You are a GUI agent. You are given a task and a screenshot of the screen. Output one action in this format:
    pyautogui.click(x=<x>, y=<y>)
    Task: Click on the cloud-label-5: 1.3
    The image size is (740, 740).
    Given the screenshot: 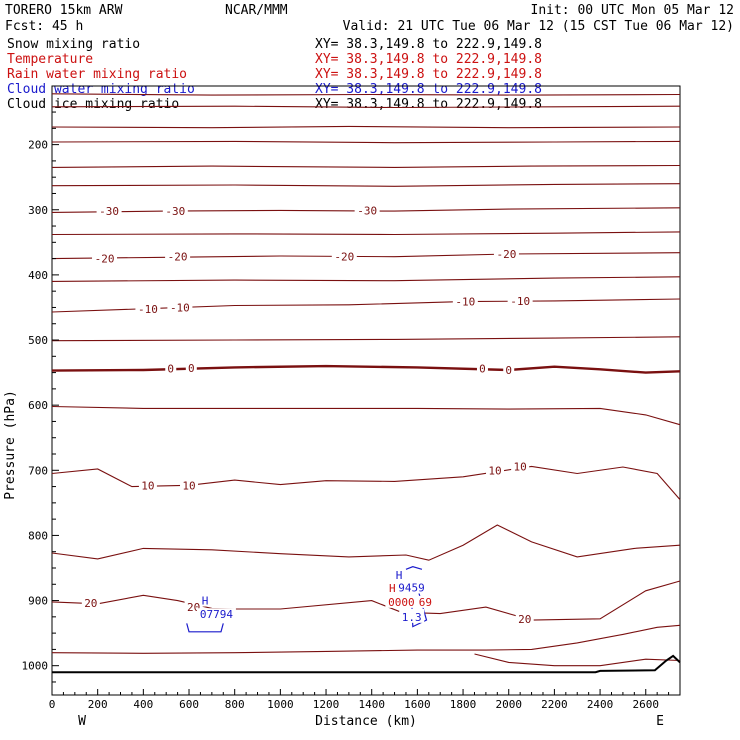 What is the action you would take?
    pyautogui.click(x=412, y=617)
    